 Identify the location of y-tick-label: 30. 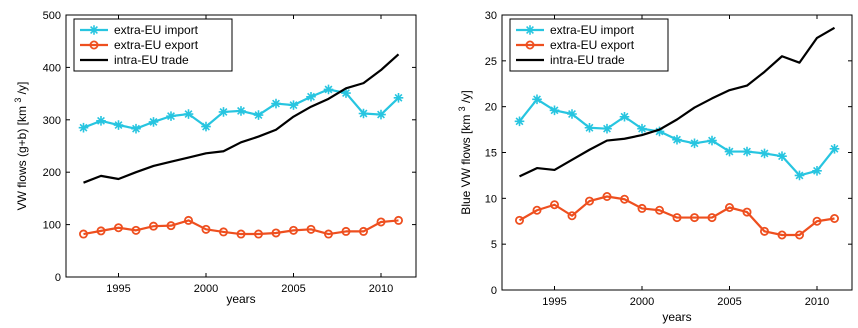
(491, 16).